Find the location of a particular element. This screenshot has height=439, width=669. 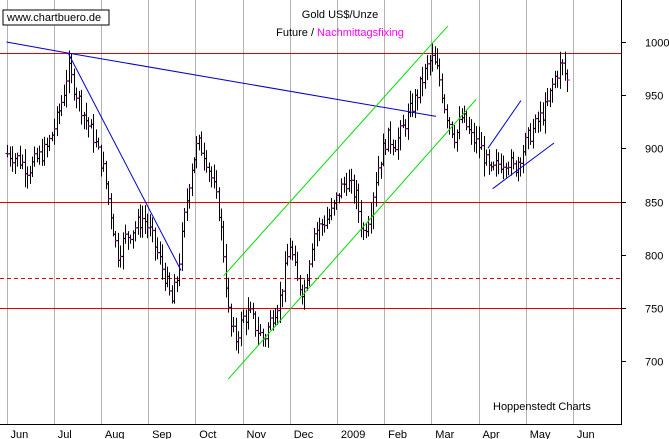

x-tick-label-Feb: Feb is located at coordinates (397, 434).